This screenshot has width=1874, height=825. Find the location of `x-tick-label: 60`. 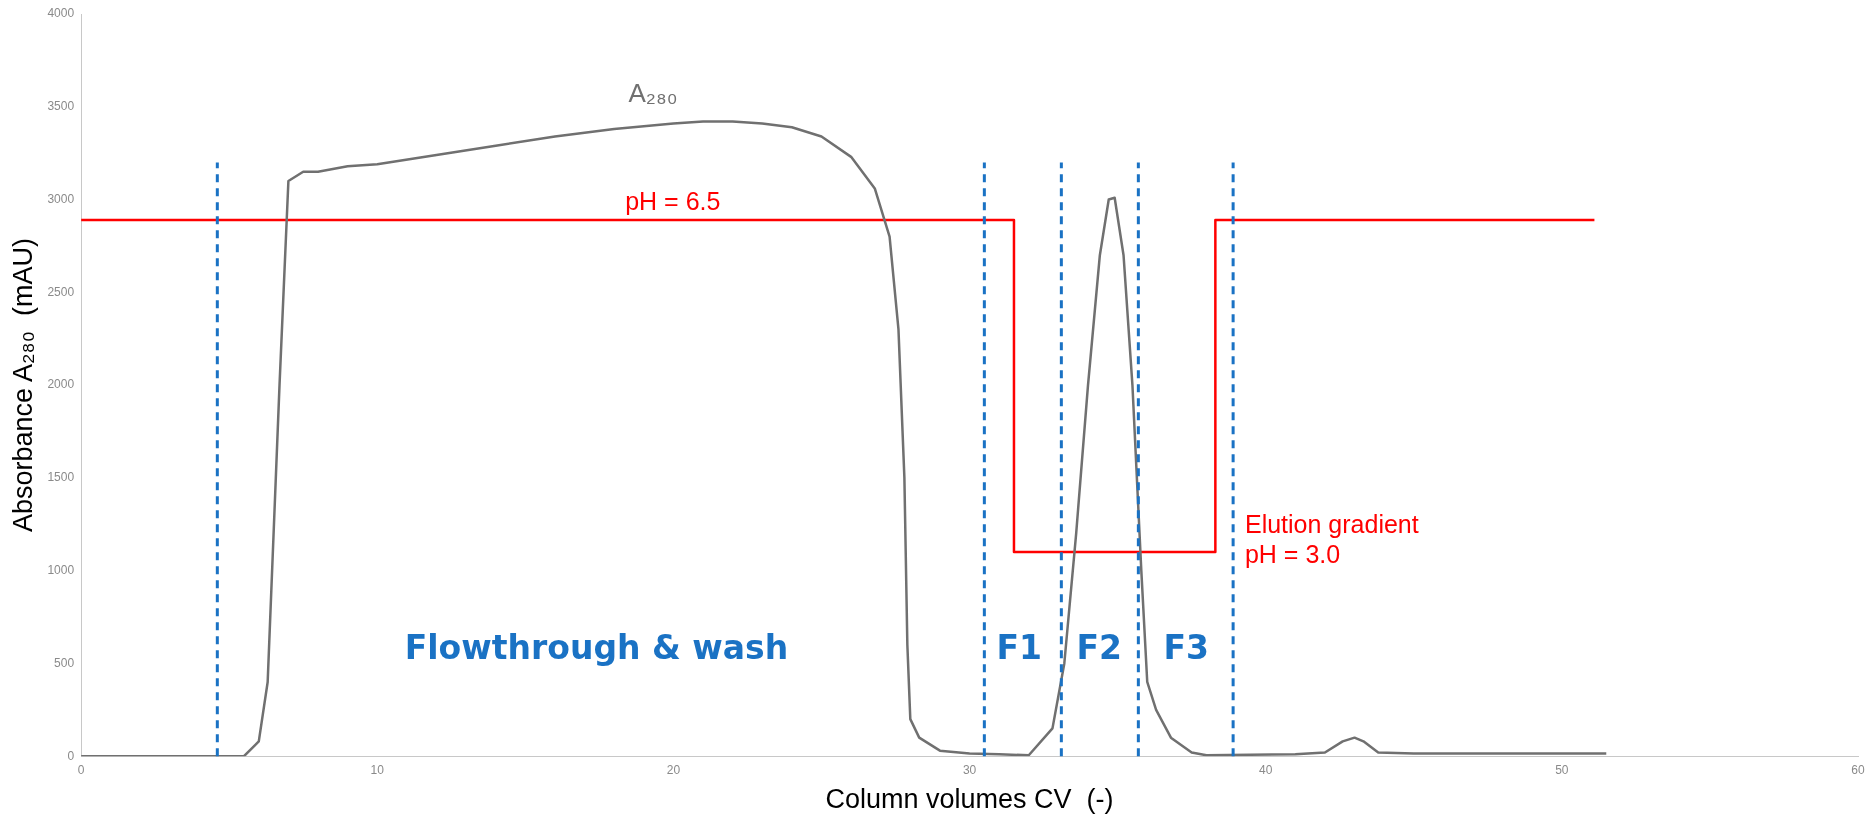

x-tick-label: 60 is located at coordinates (1858, 769).